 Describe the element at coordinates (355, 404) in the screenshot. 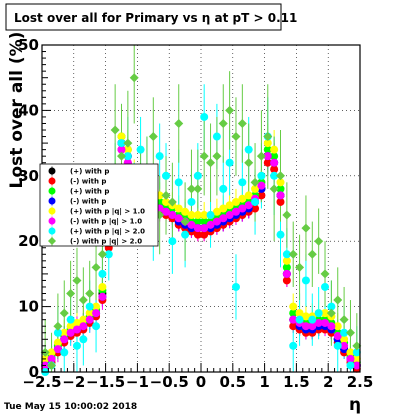

I see `x-axis-title: η` at that location.